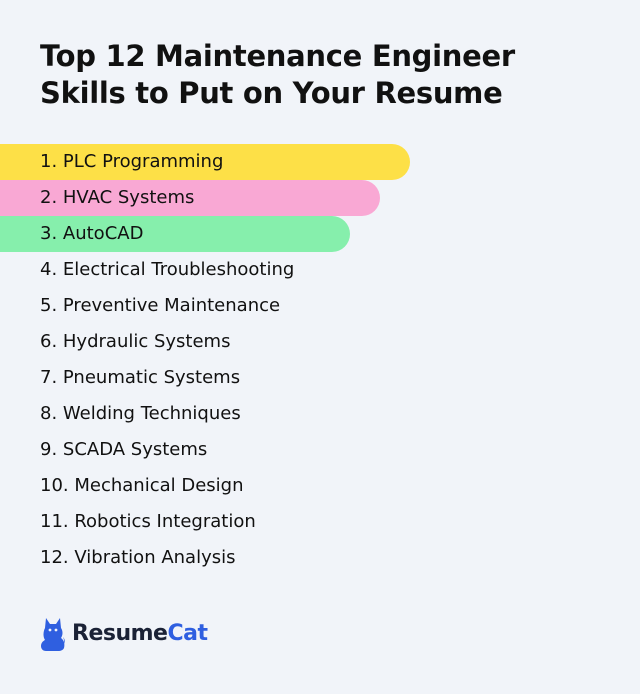  Describe the element at coordinates (124, 449) in the screenshot. I see `skill-label: 9. SCADA Systems` at that location.